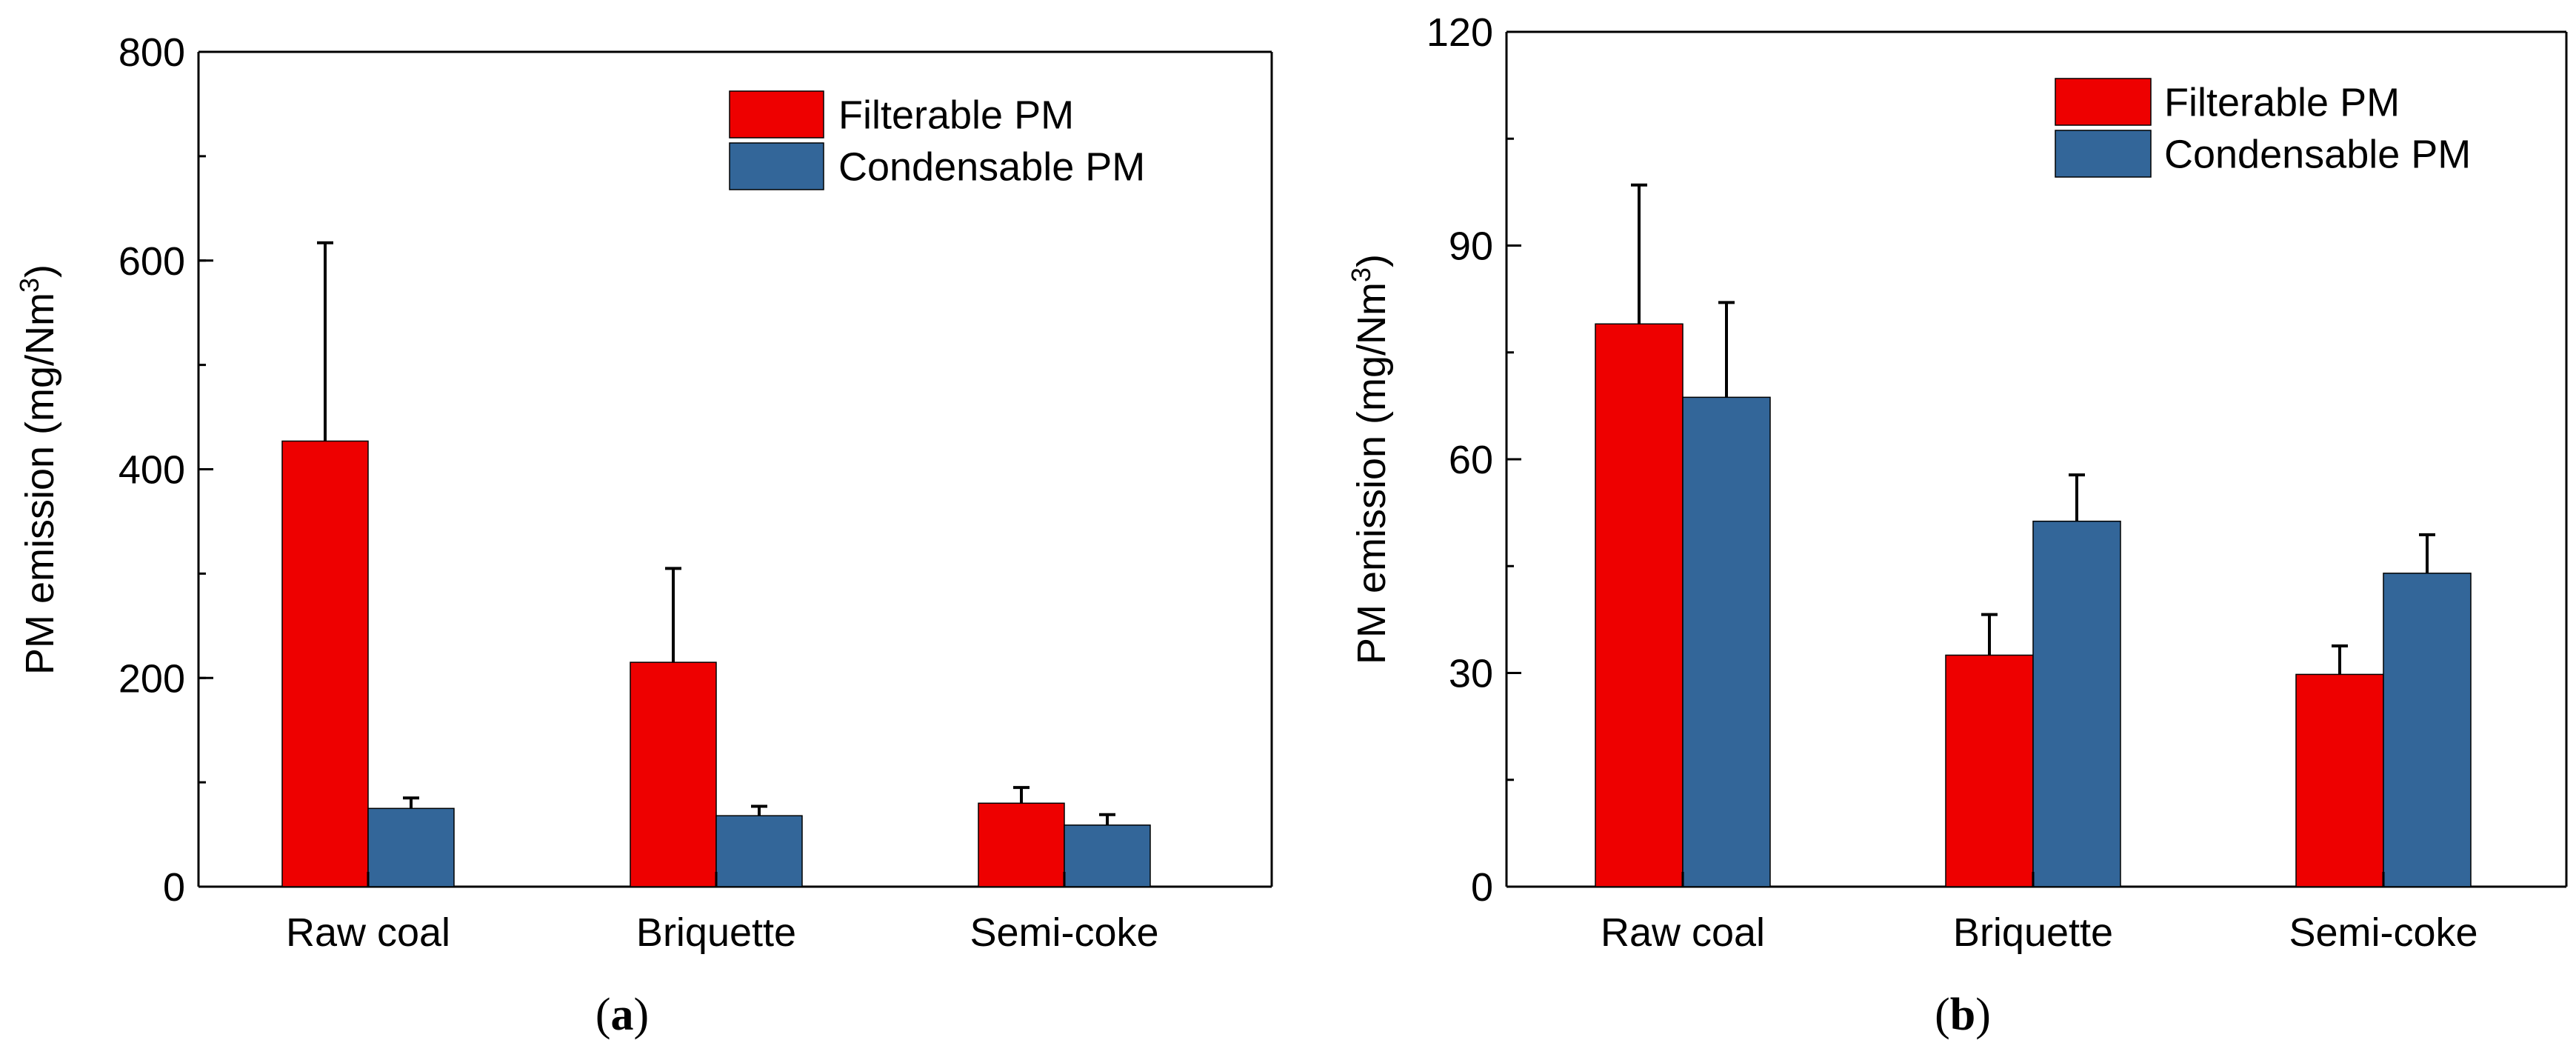 The image size is (2576, 1060). I want to click on y-tick-label: 30, so click(1471, 674).